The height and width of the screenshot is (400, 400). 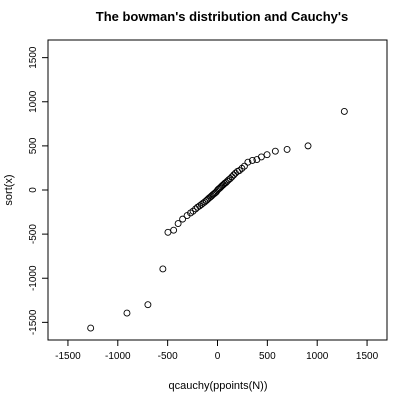 What do you see at coordinates (218, 356) in the screenshot?
I see `x-tick-label: 0` at bounding box center [218, 356].